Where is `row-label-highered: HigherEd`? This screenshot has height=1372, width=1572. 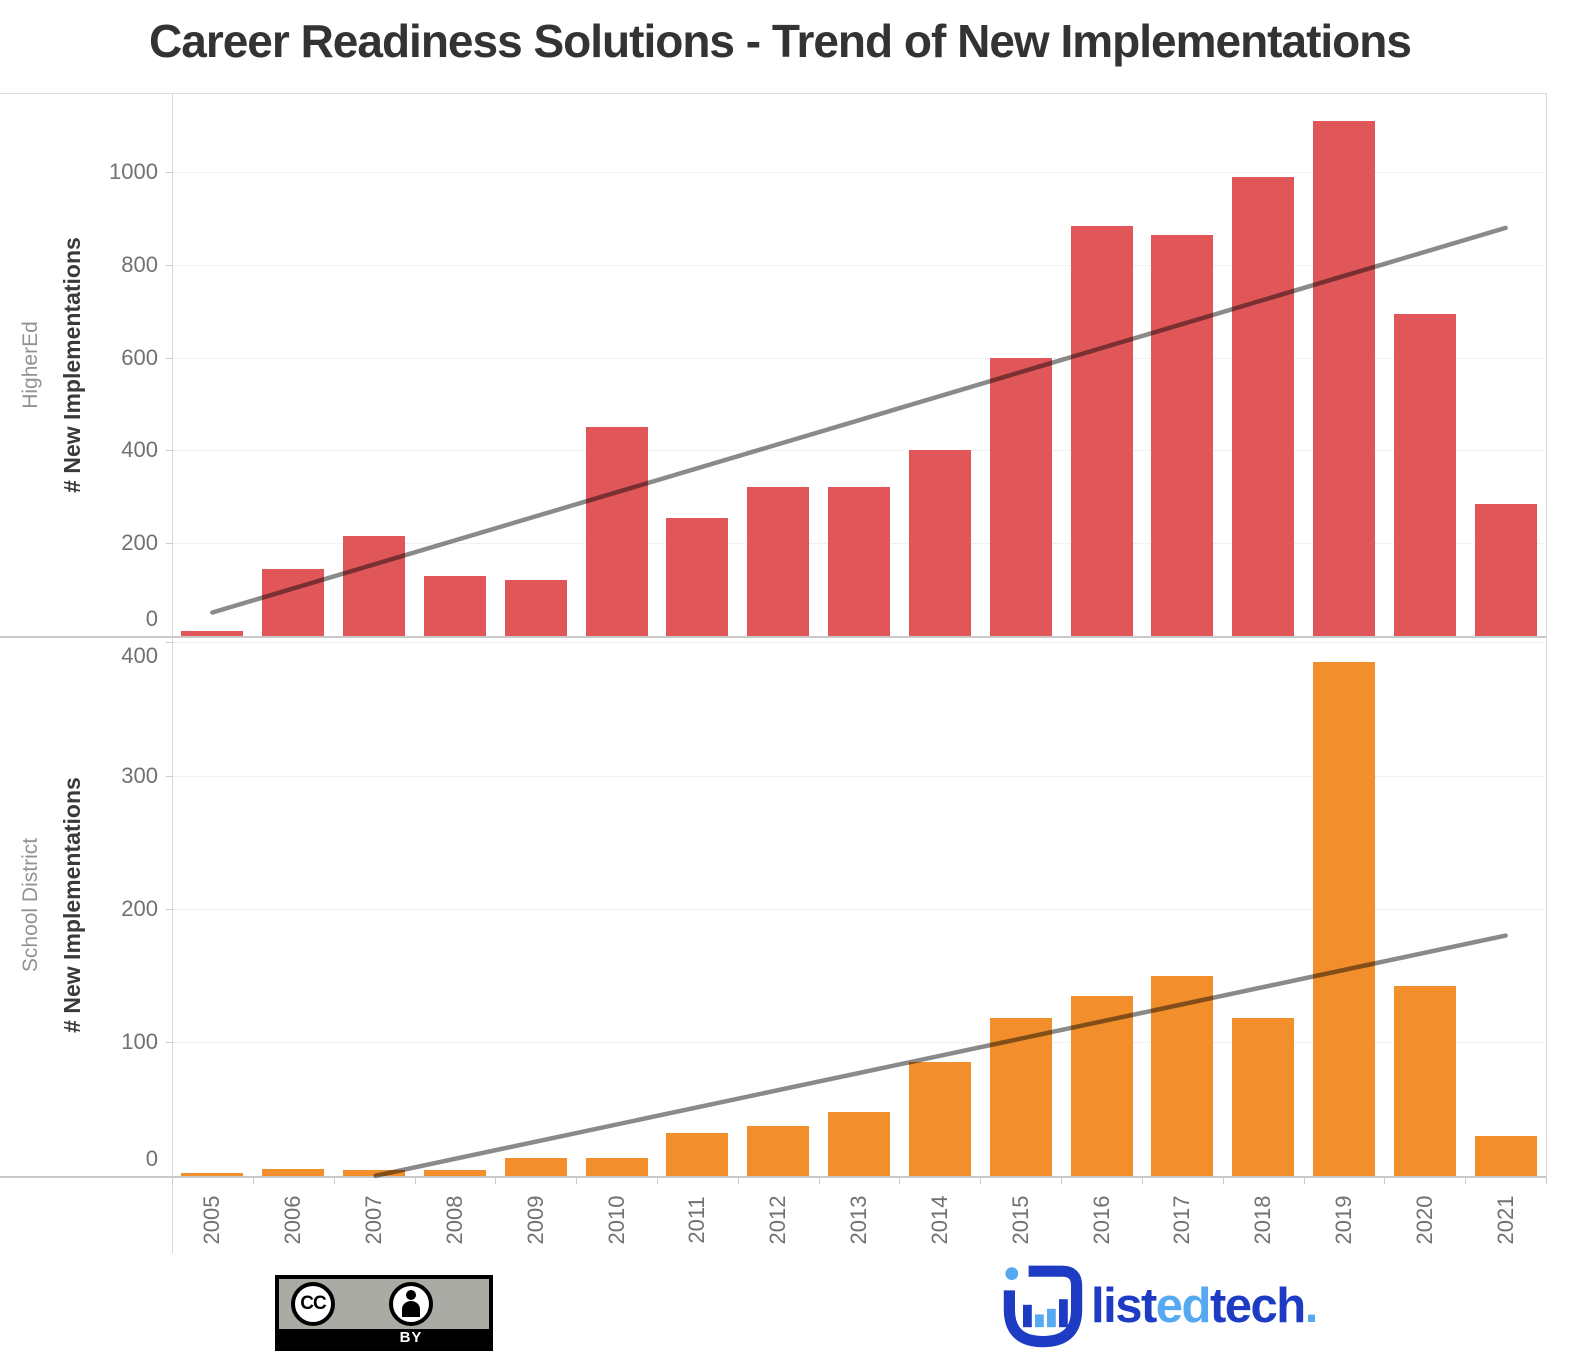 row-label-highered: HigherEd is located at coordinates (30, 365).